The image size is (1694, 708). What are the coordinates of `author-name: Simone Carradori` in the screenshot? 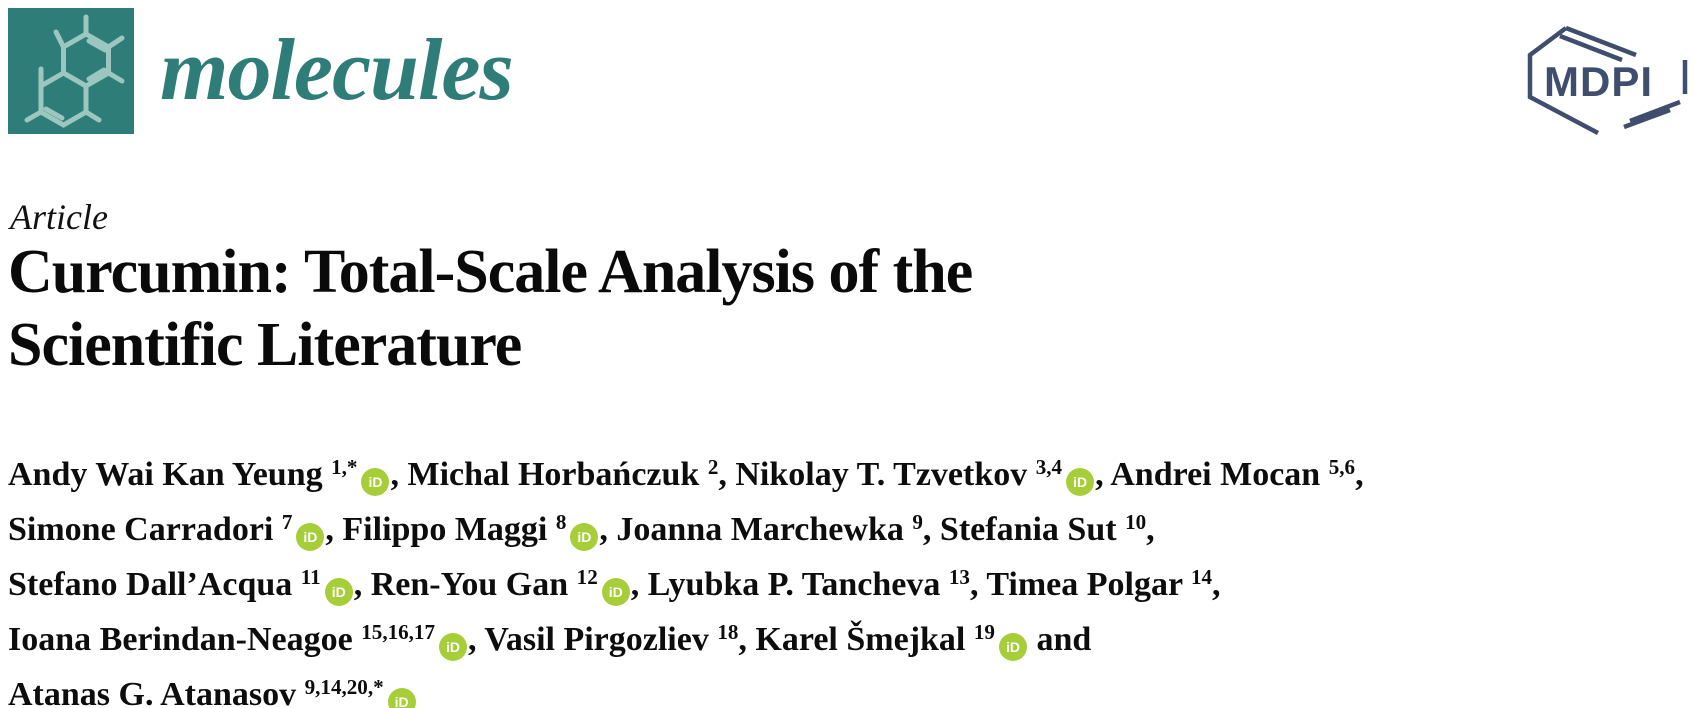 It's located at (145, 529).